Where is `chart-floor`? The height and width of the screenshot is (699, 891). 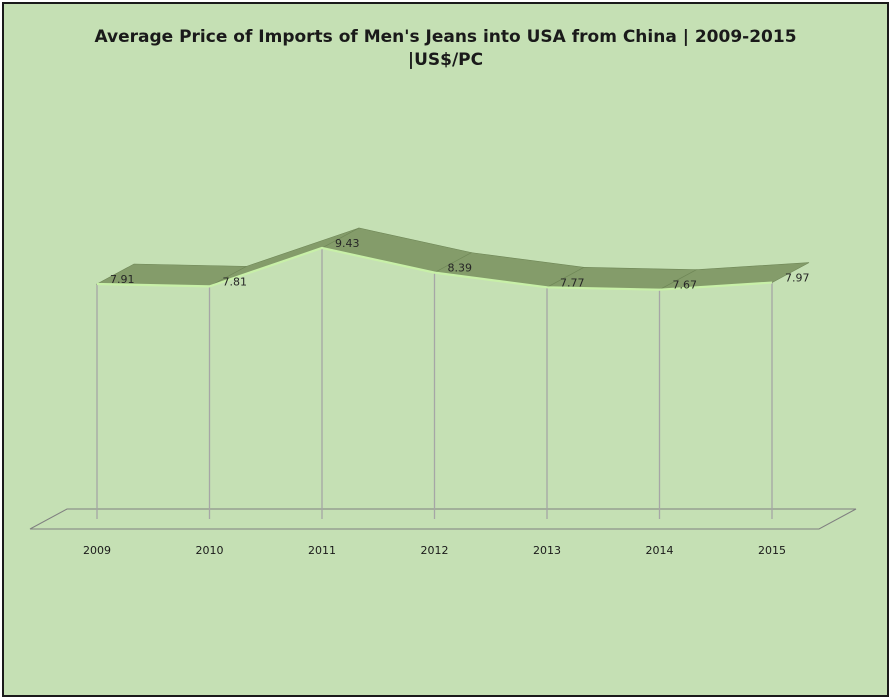
chart-floor is located at coordinates (443, 519).